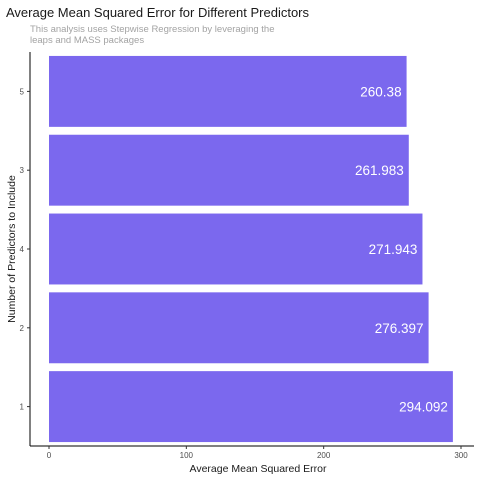  Describe the element at coordinates (393, 249) in the screenshot. I see `bar-value-label: 271.943` at that location.